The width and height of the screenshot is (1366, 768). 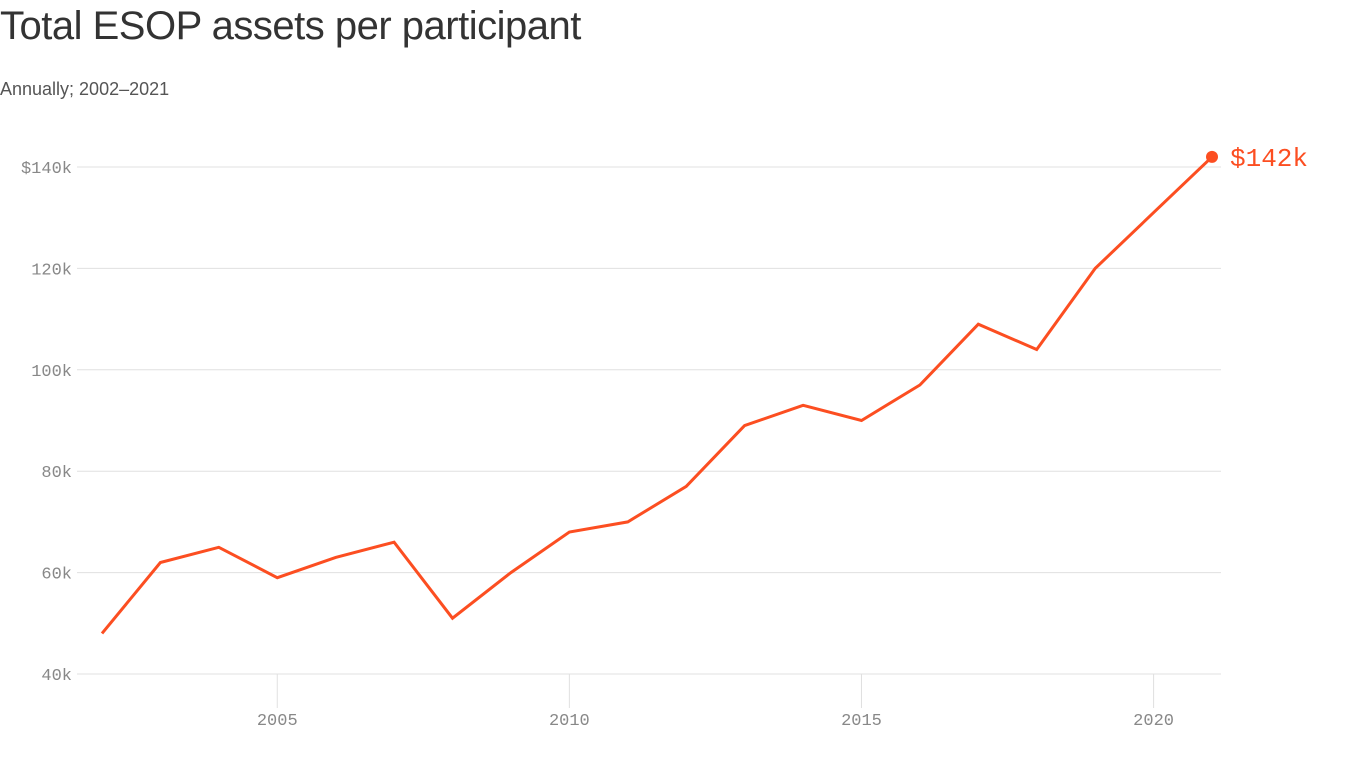 What do you see at coordinates (1212, 156) in the screenshot?
I see `end-point-marker` at bounding box center [1212, 156].